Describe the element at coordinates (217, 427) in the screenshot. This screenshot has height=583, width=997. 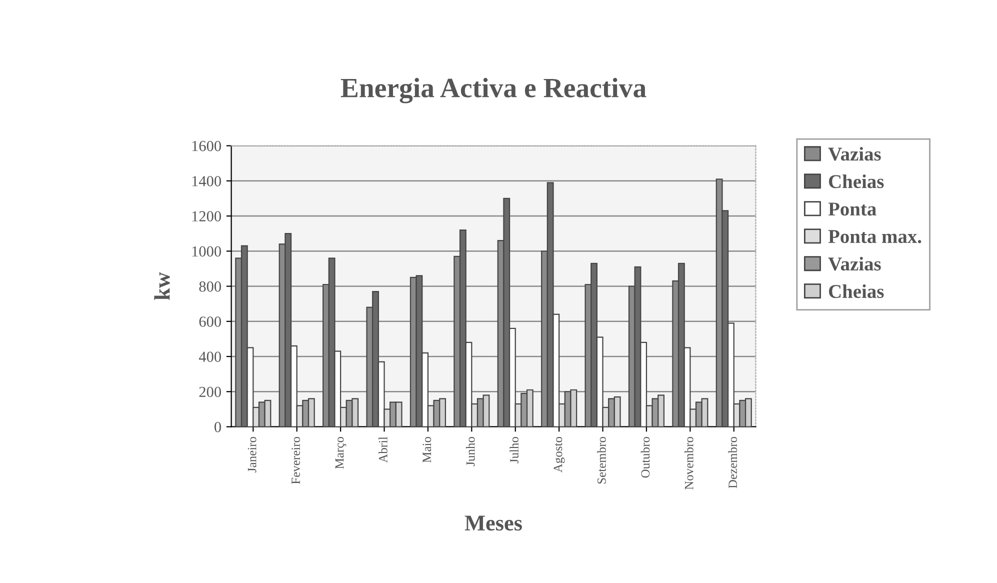
I see `y-tick-label: 0` at that location.